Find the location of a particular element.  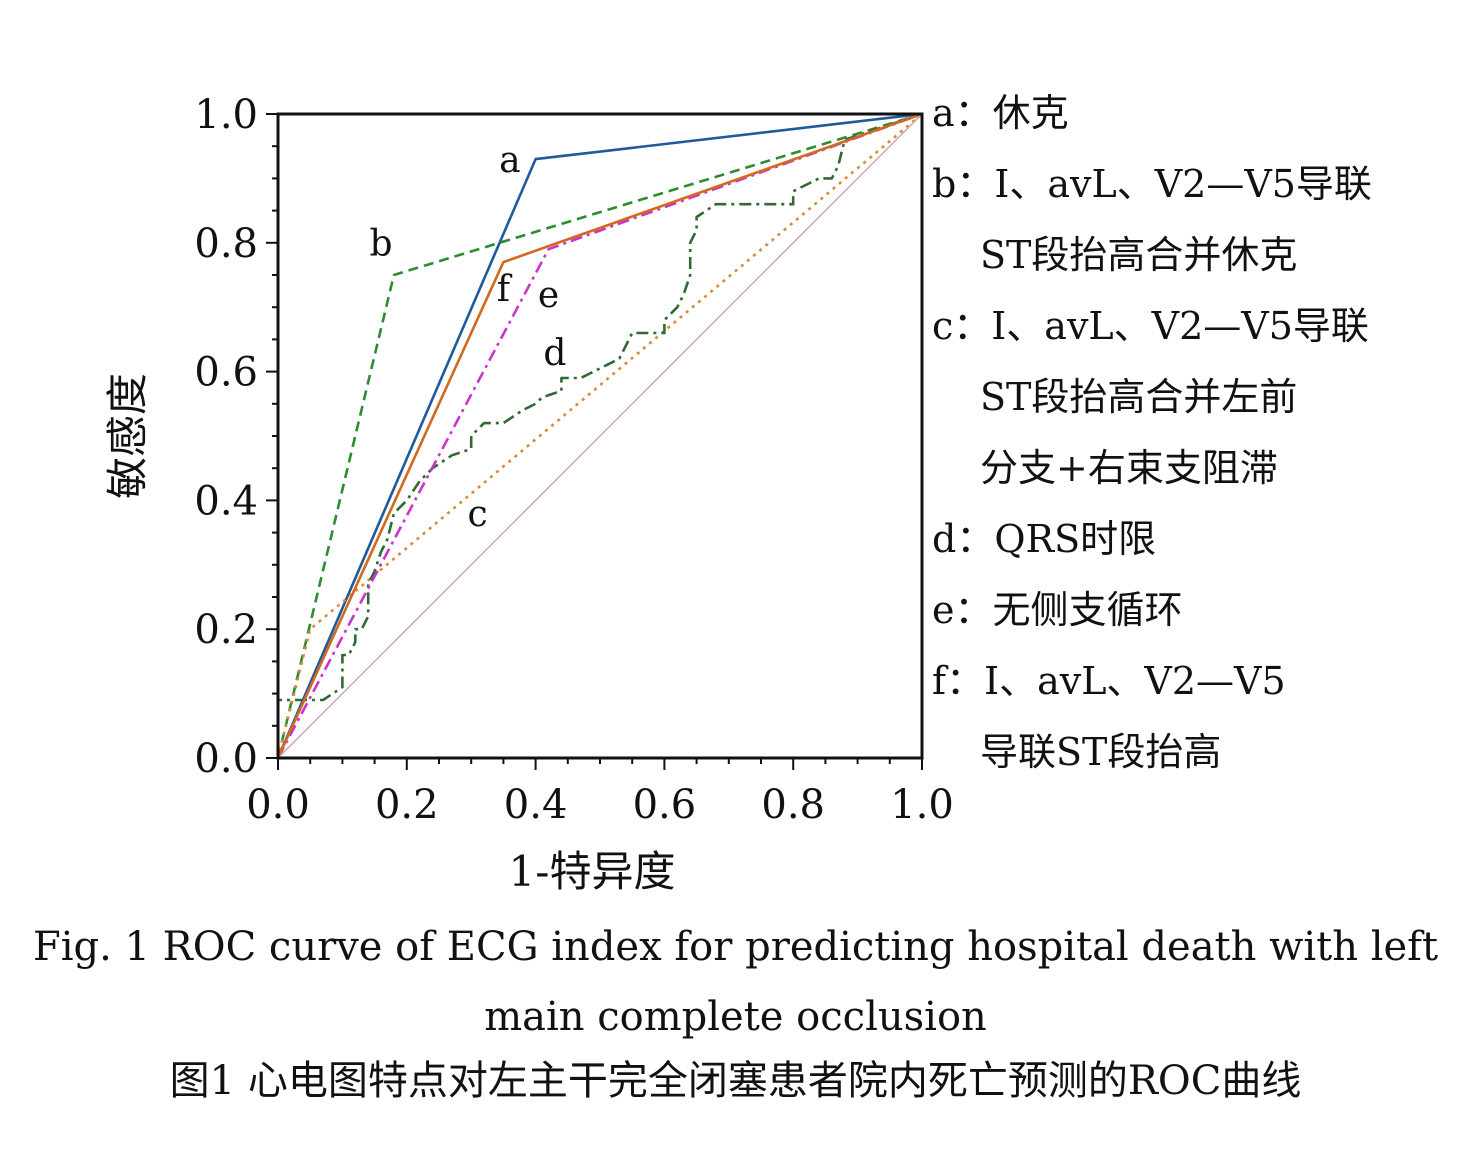

legend-entry-continuation: 导联ST段抬高 is located at coordinates (1101, 752).